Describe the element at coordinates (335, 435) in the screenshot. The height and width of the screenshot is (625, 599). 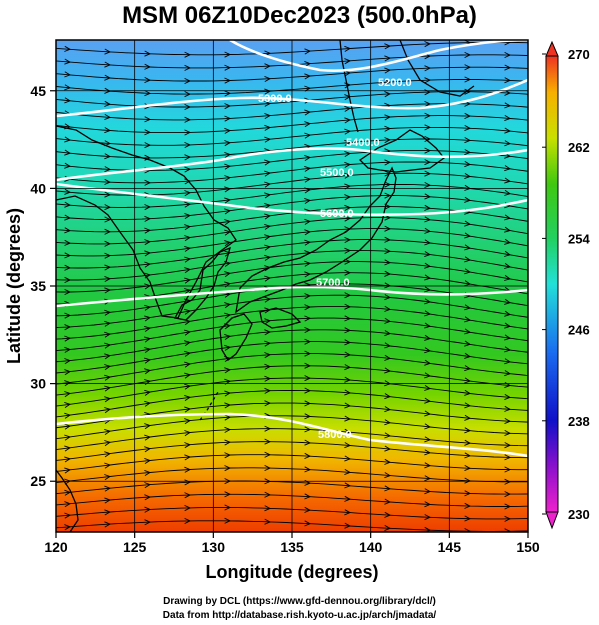
I see `contour-label-5800: 5800.0` at that location.